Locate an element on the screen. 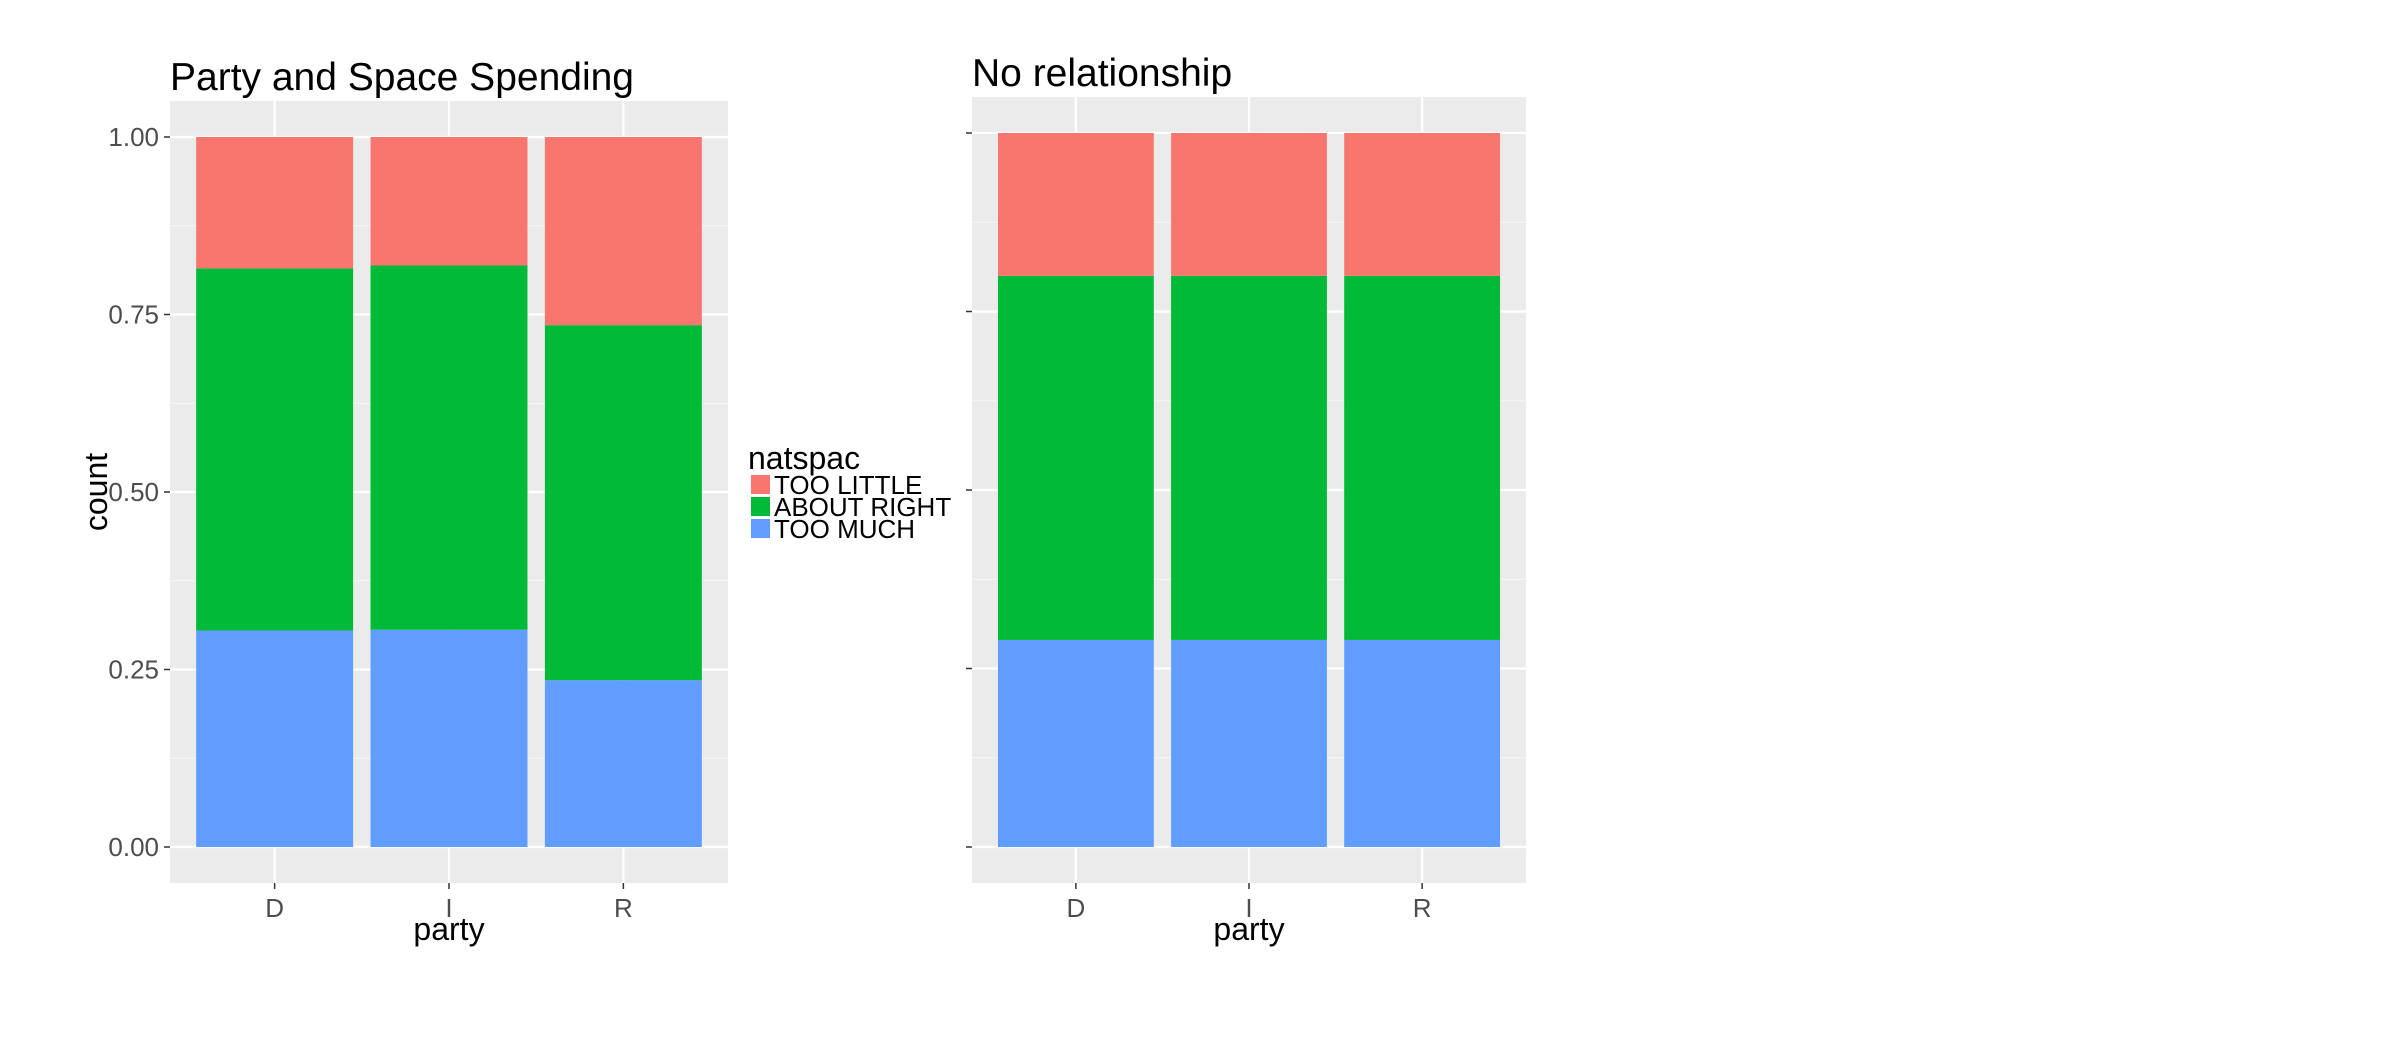 The image size is (2400, 1055). legend-label-too-much: TOO MUCH is located at coordinates (844, 529).